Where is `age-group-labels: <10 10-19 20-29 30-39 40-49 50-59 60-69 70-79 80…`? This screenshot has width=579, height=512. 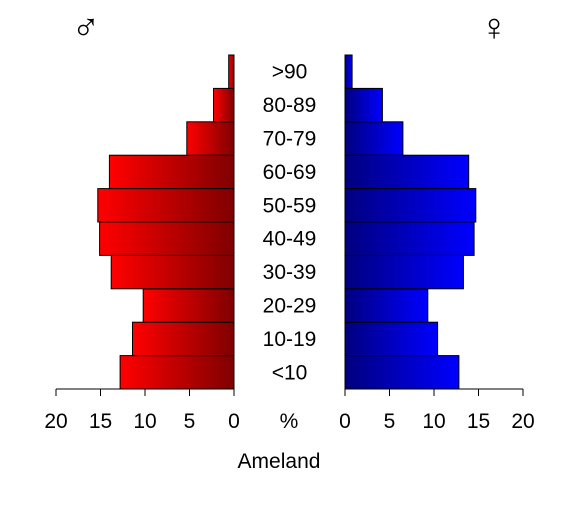
age-group-labels: <10 10-19 20-29 30-39 40-49 50-59 60-69 70-79 80… is located at coordinates (290, 223).